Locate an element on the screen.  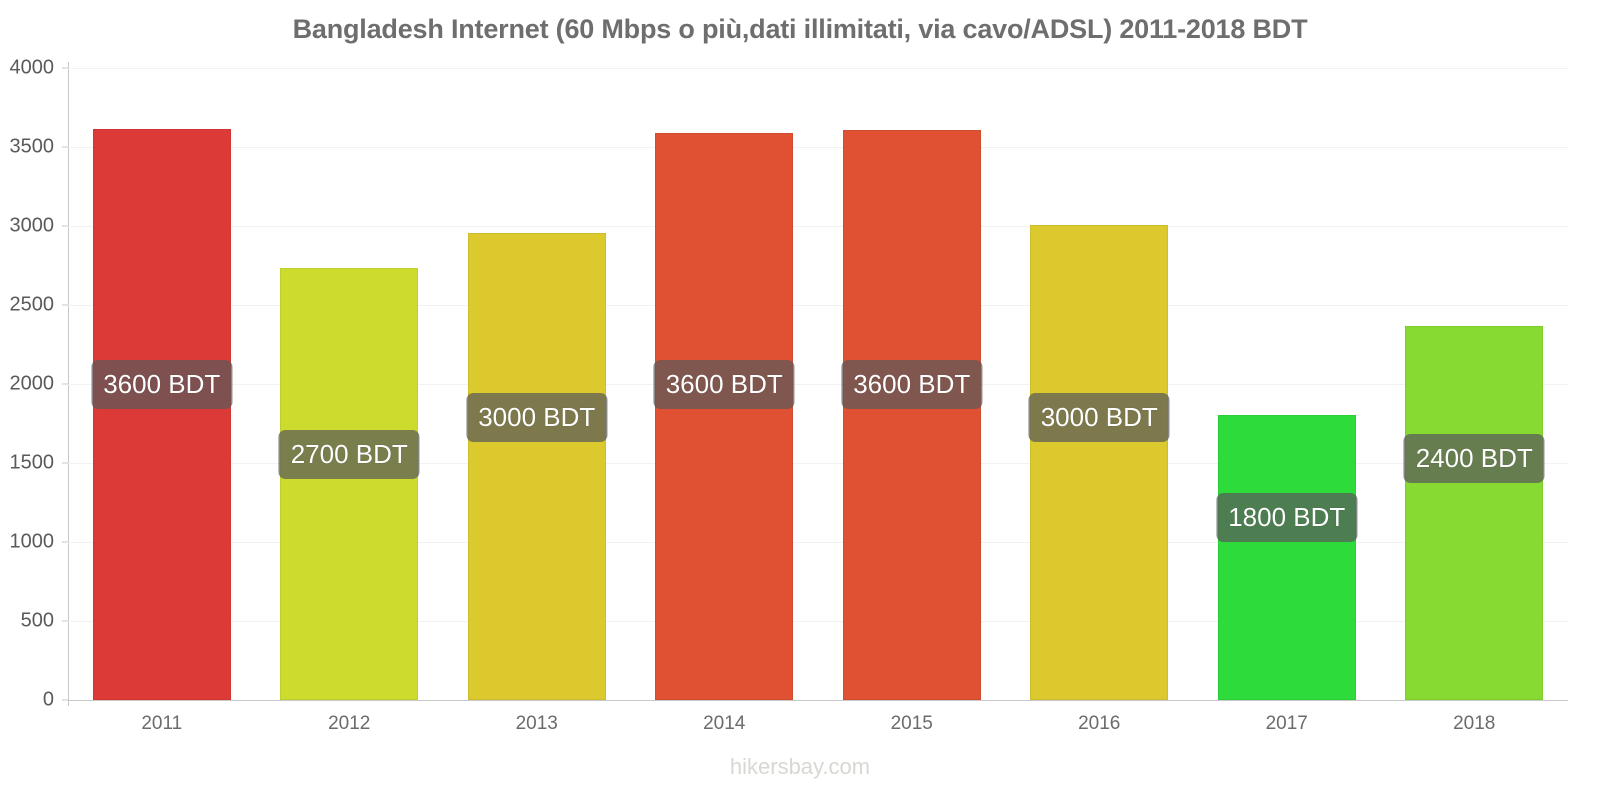
value-label-2014: 3600 BDT is located at coordinates (724, 384).